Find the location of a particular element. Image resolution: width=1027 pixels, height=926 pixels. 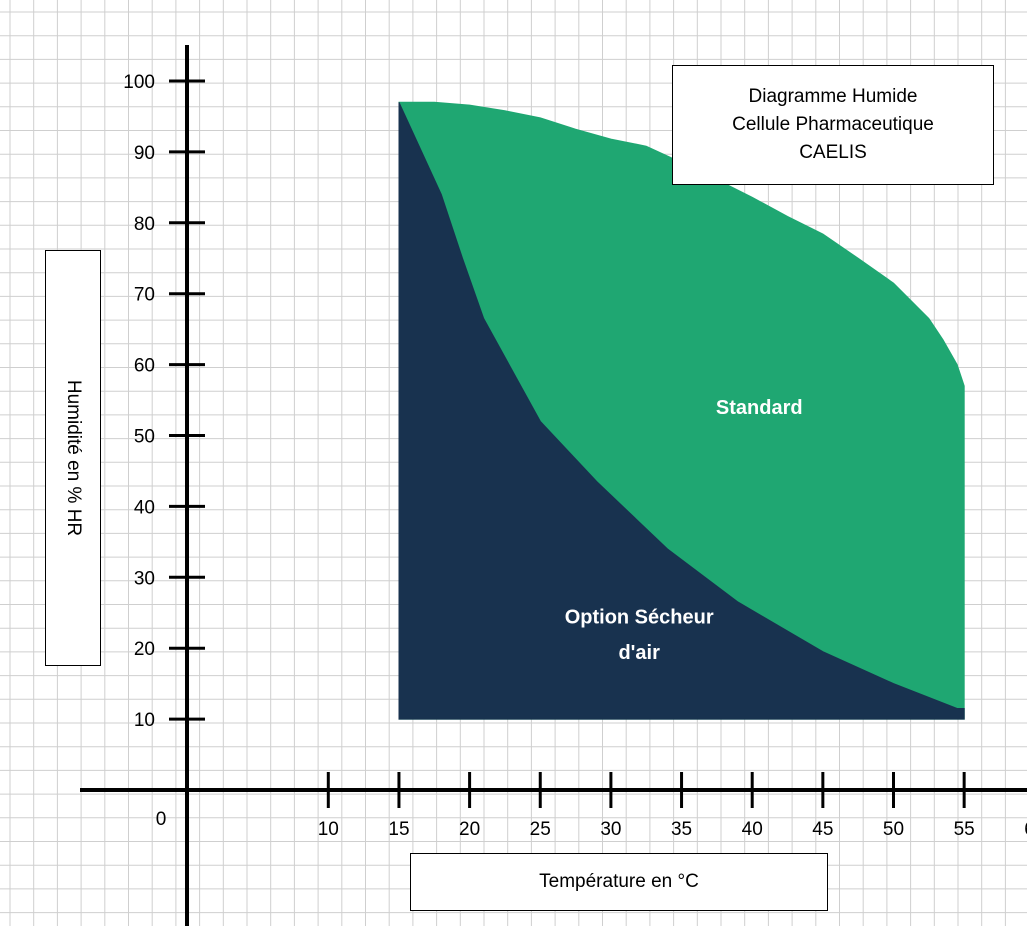

area-annotation-2: d'air is located at coordinates (639, 653).